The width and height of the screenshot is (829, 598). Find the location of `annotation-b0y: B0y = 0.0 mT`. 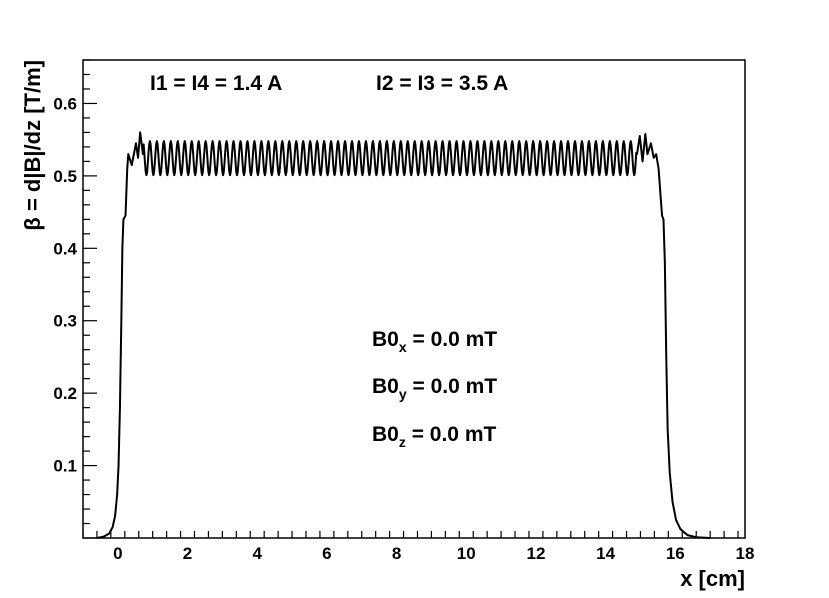

annotation-b0y: B0y = 0.0 mT is located at coordinates (434, 388).